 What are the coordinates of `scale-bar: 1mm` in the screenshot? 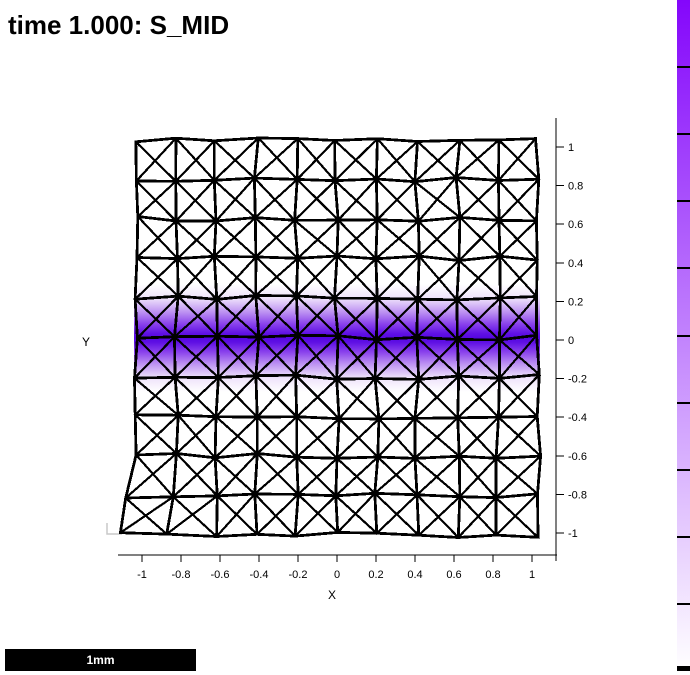 It's located at (100, 660).